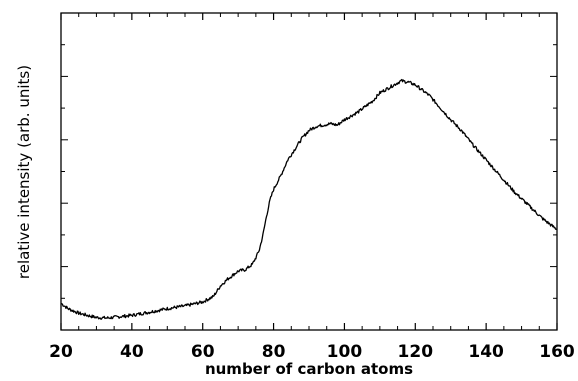  Describe the element at coordinates (416, 352) in the screenshot. I see `x-tick-label: 120` at that location.